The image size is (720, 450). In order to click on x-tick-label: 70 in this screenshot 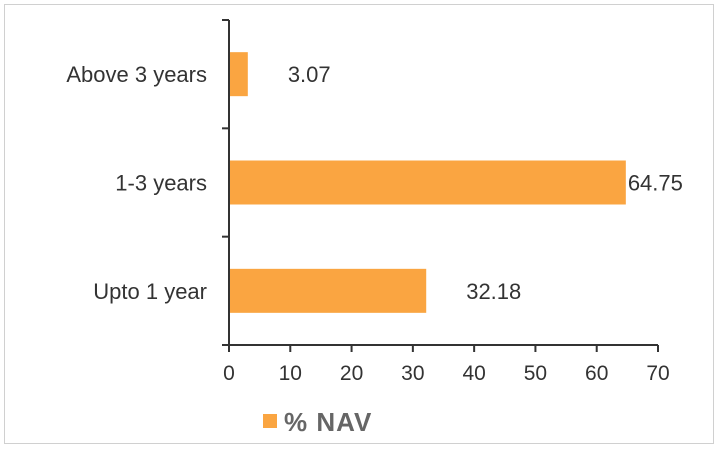, I will do `click(657, 373)`.